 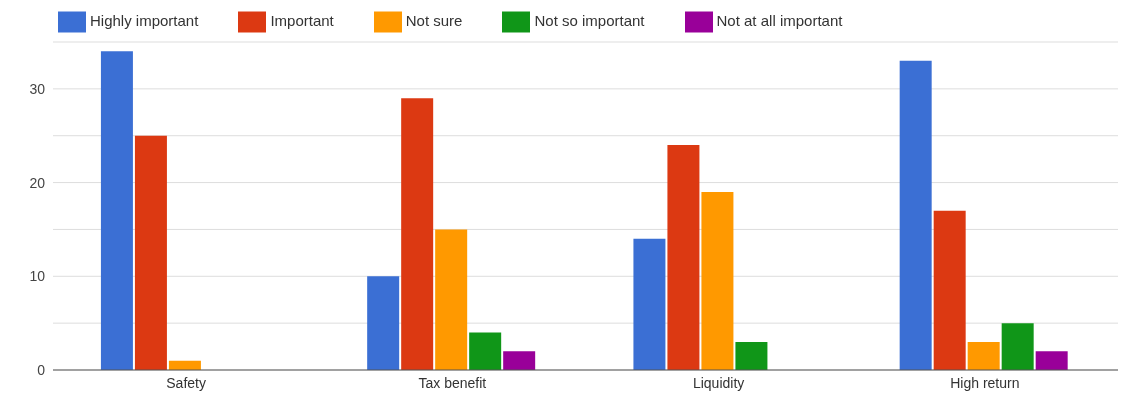 I want to click on legend-label: Important, so click(x=302, y=20).